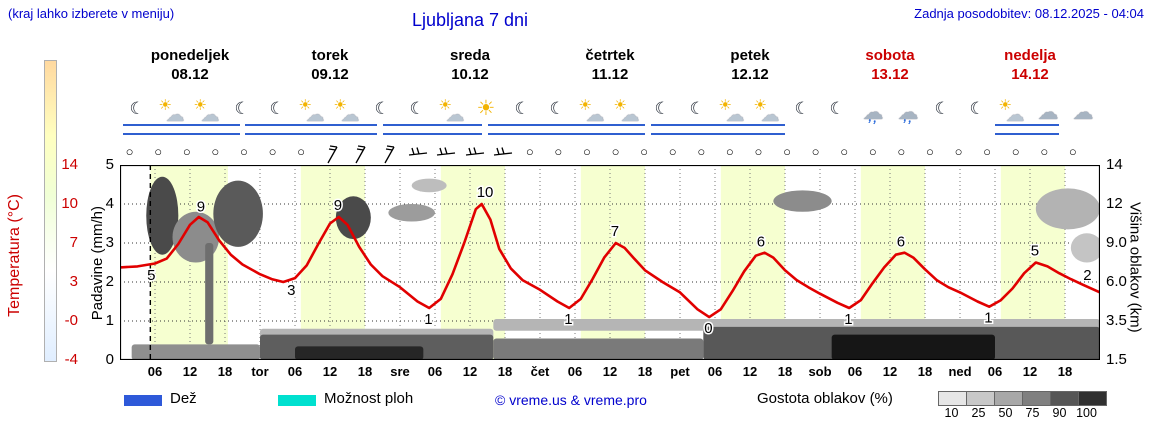  What do you see at coordinates (1048, 117) in the screenshot?
I see `cloud-icon: ☁` at bounding box center [1048, 117].